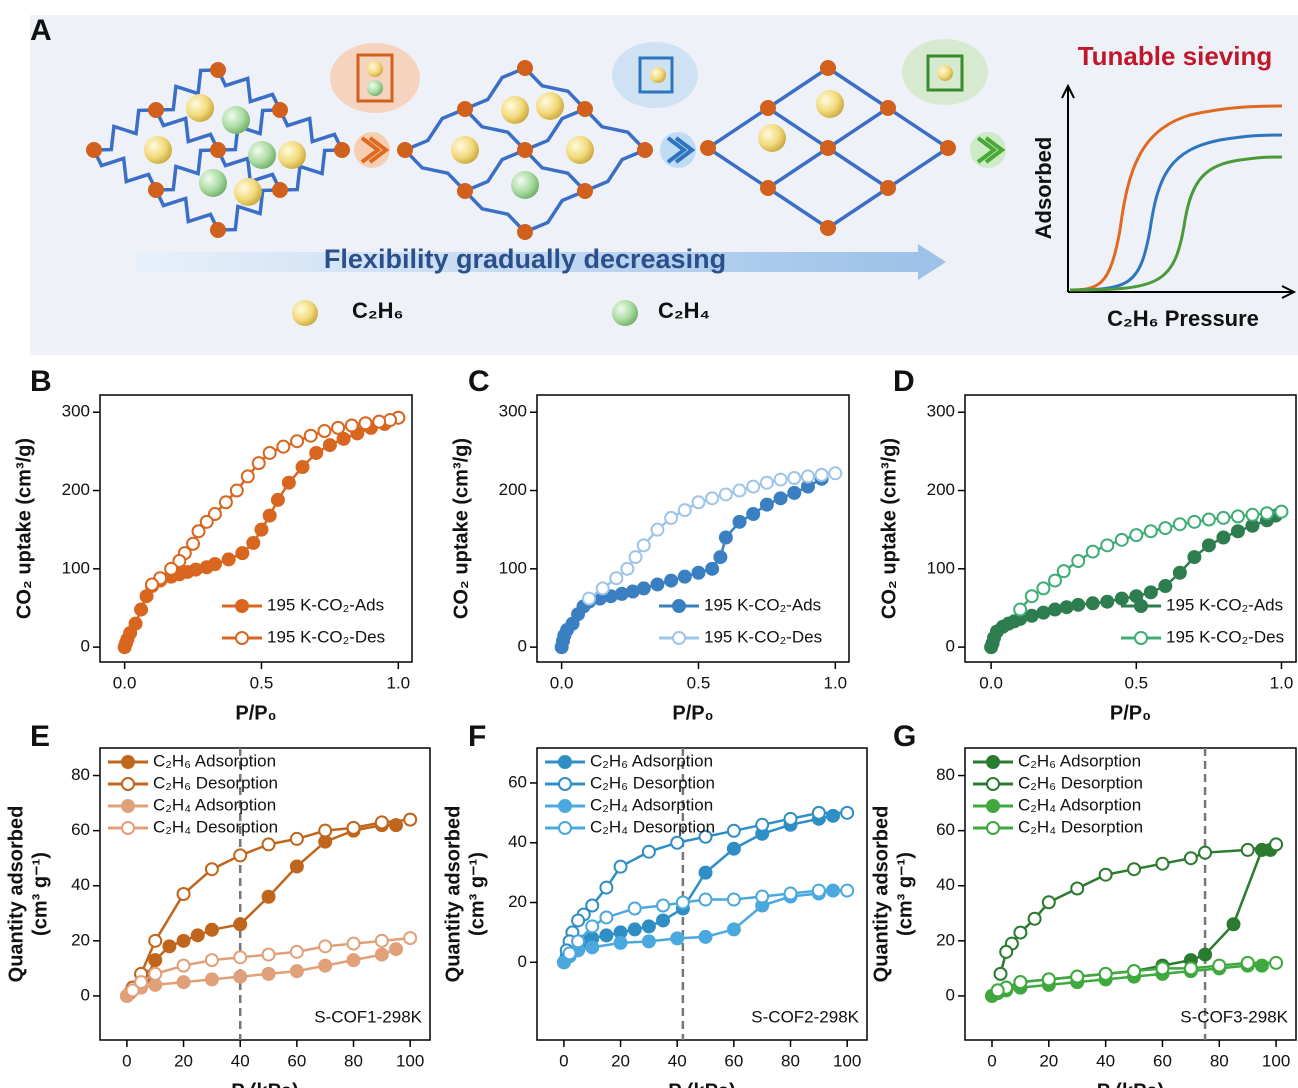  Describe the element at coordinates (80, 884) in the screenshot. I see `y-tick-label: 40` at that location.